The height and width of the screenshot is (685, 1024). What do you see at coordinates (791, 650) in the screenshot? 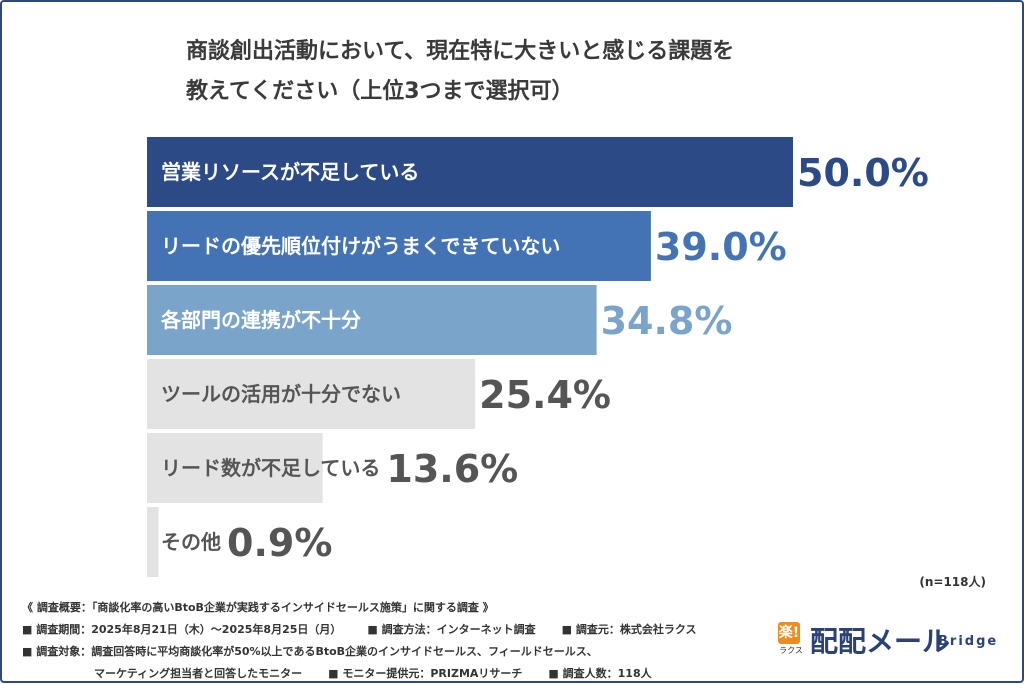
I see `rakus-badge-text: ラクス` at bounding box center [791, 650].